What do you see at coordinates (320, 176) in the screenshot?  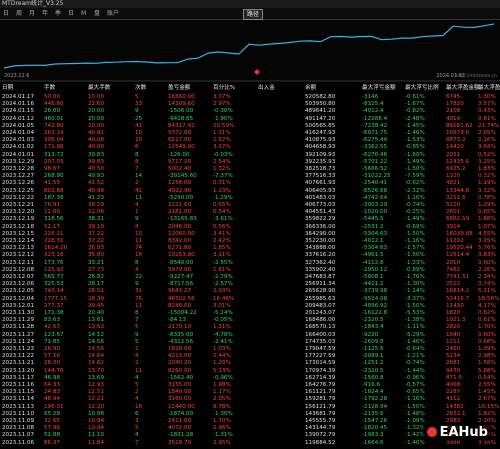 I see `table-cell: 377516.33` at bounding box center [320, 176].